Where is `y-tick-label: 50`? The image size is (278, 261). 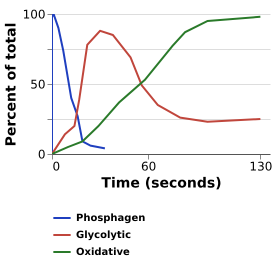
y-tick-label: 50 is located at coordinates (38, 85).